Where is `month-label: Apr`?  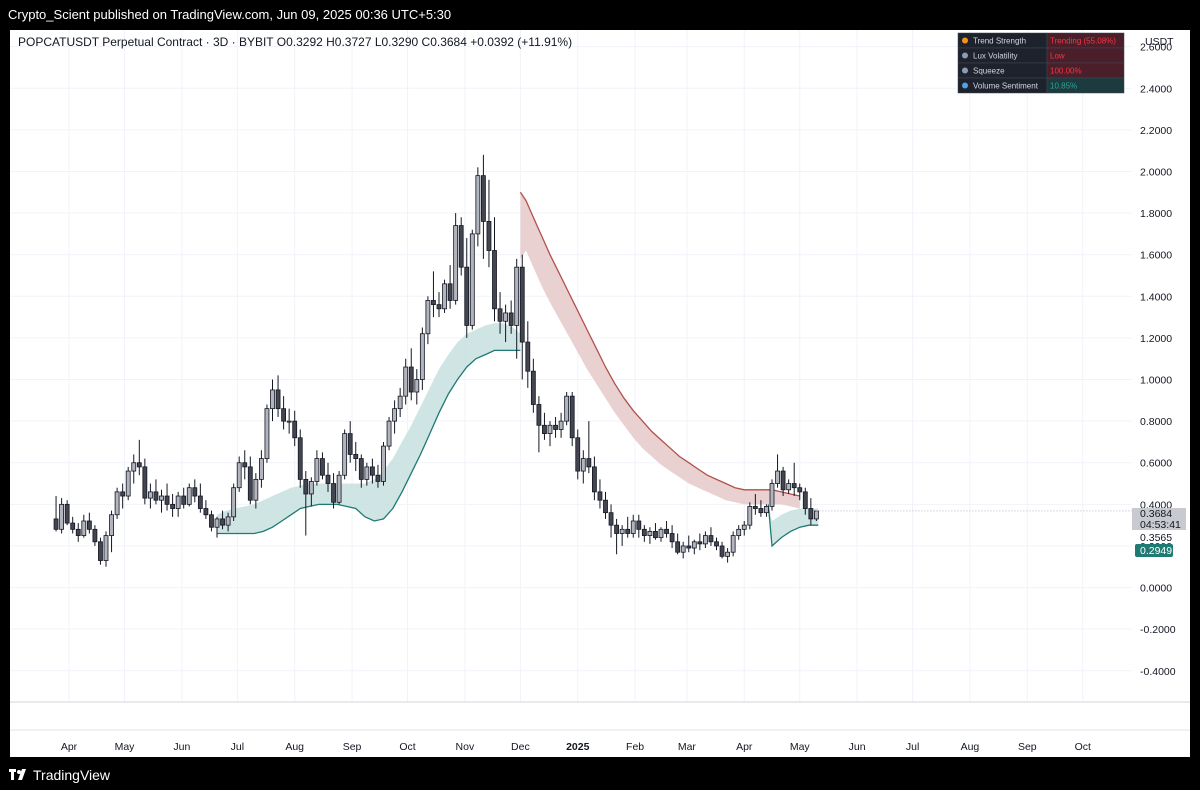 month-label: Apr is located at coordinates (69, 747).